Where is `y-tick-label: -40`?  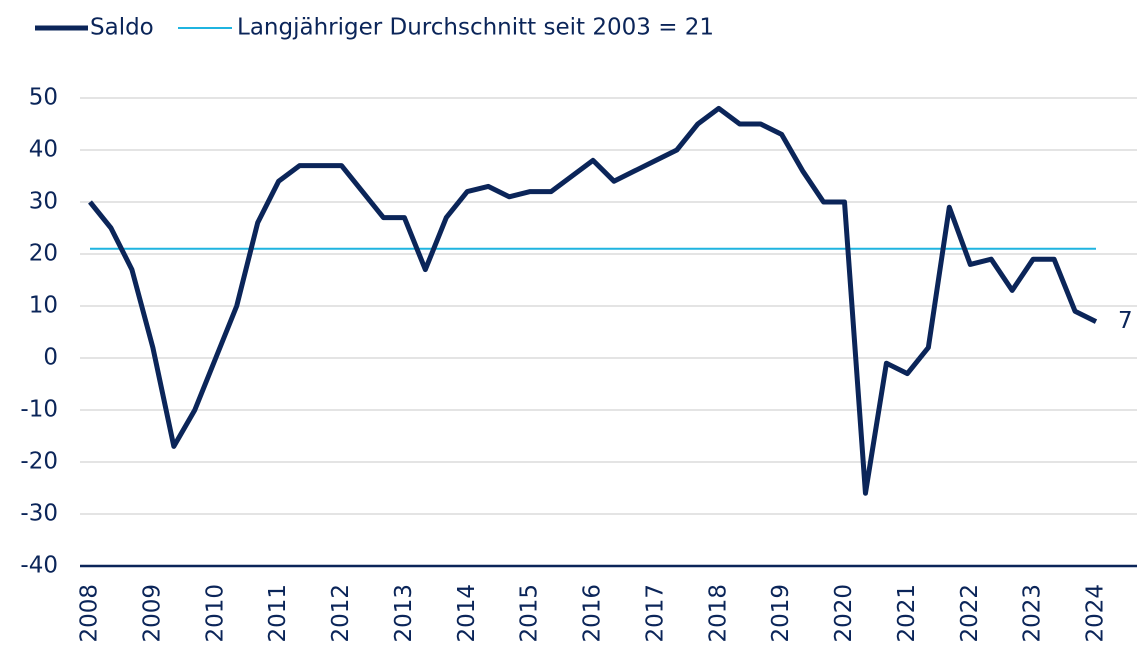 y-tick-label: -40 is located at coordinates (39, 566).